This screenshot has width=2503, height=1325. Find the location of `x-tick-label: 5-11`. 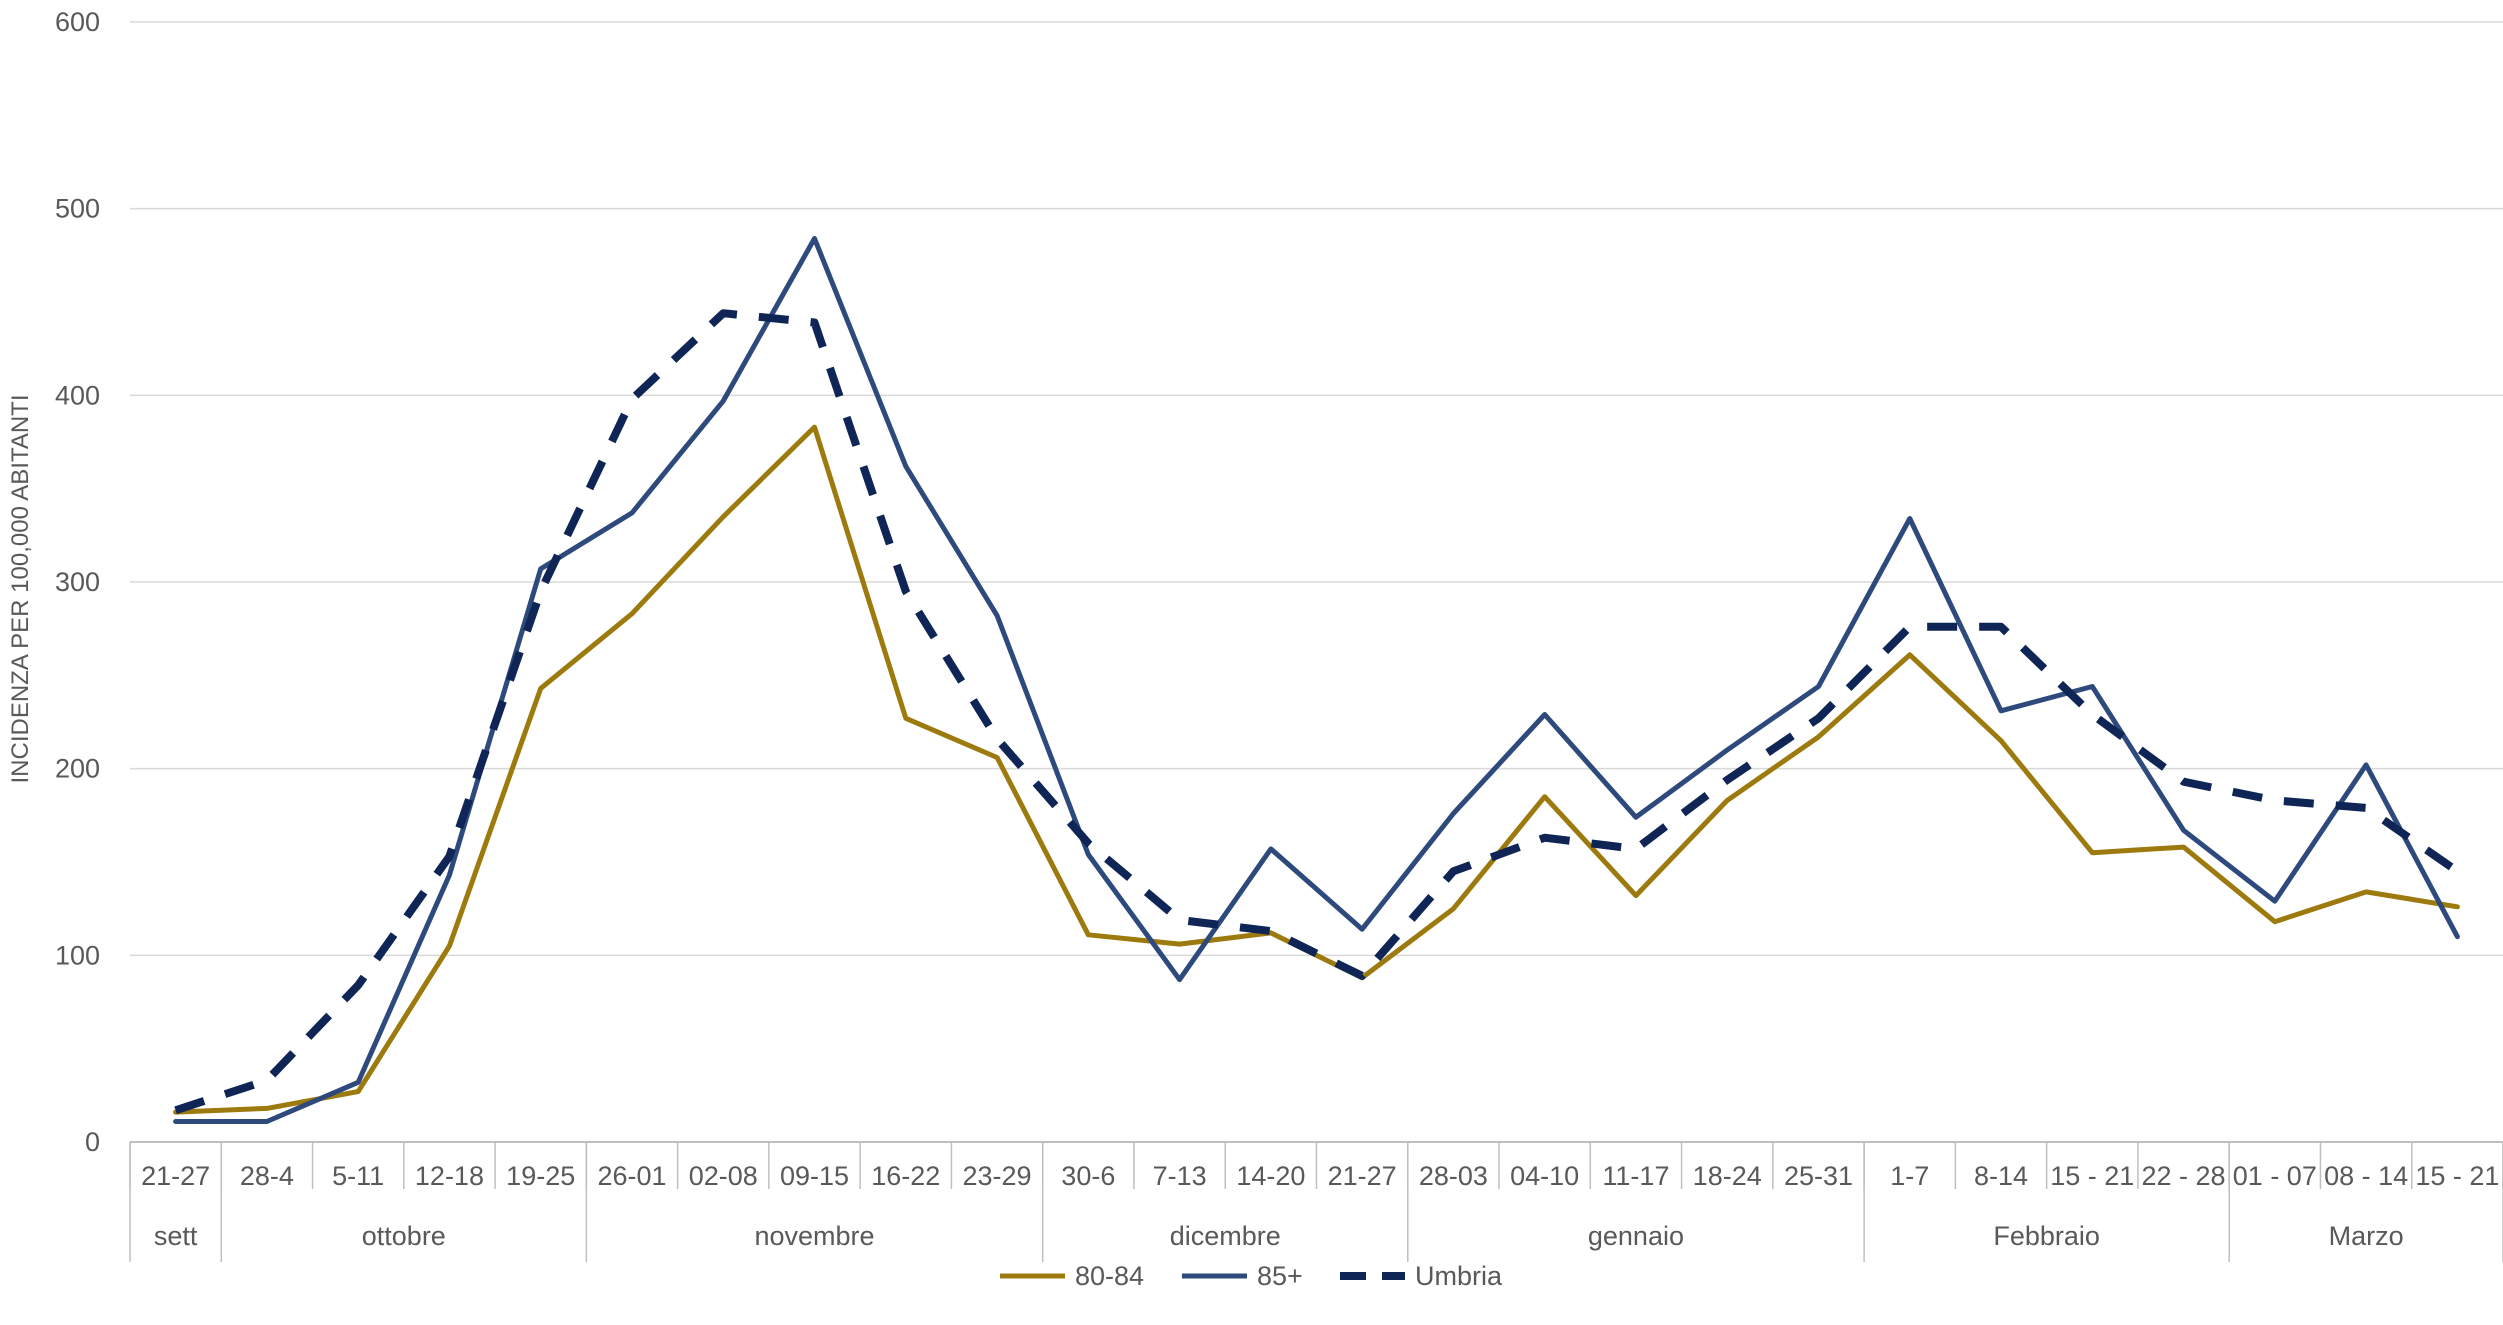

x-tick-label: 5-11 is located at coordinates (358, 1176).